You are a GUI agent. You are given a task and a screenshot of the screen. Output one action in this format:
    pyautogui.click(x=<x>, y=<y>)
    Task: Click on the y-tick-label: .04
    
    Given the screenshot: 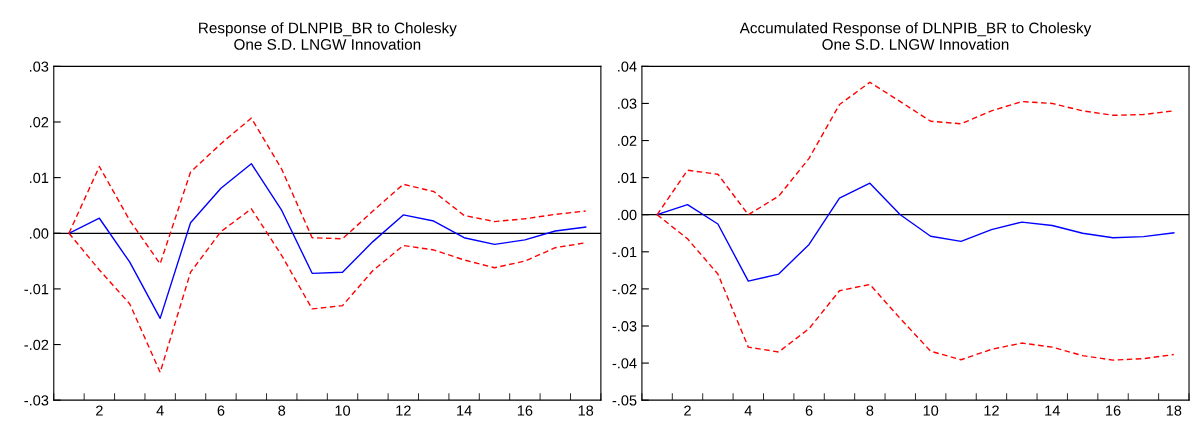 What is the action you would take?
    pyautogui.click(x=627, y=66)
    